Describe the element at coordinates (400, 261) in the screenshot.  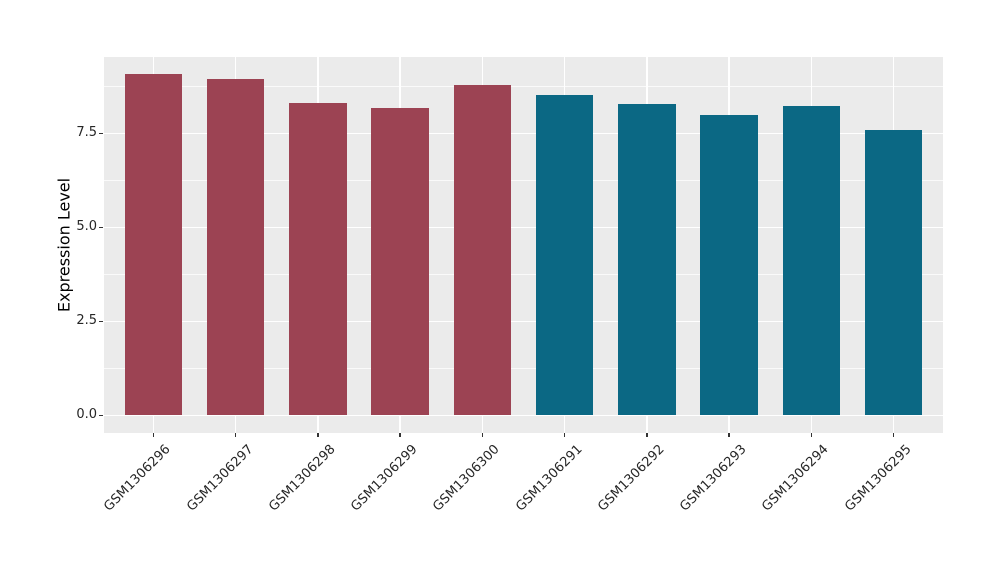
I see `bar-GSM1306299` at that location.